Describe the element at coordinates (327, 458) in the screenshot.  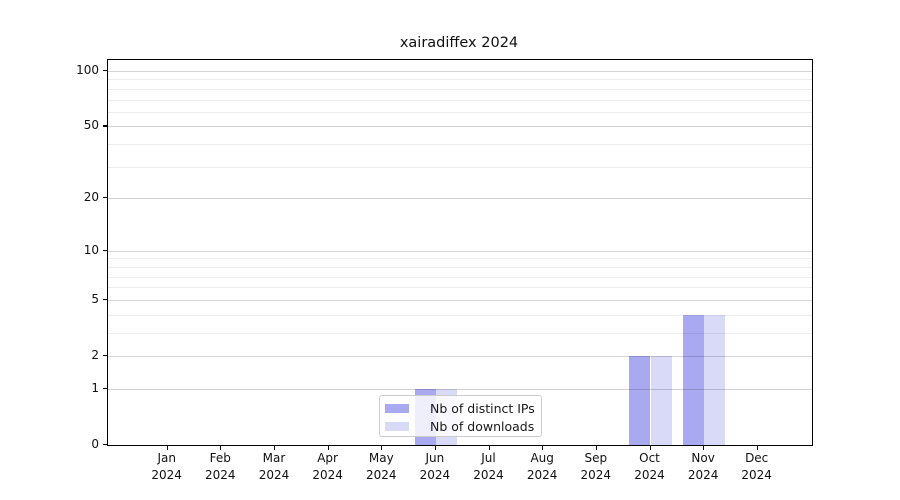
I see `x-tick-month: Apr` at that location.